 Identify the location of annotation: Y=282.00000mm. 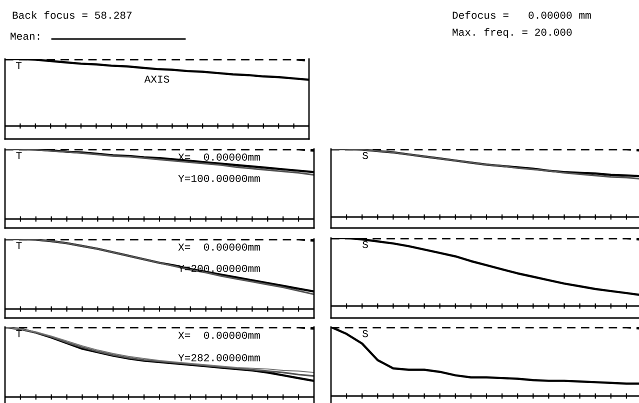
(219, 358).